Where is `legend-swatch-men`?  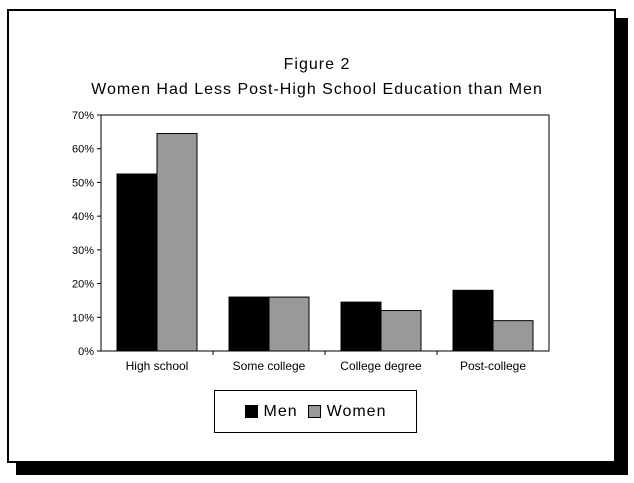 legend-swatch-men is located at coordinates (251, 411).